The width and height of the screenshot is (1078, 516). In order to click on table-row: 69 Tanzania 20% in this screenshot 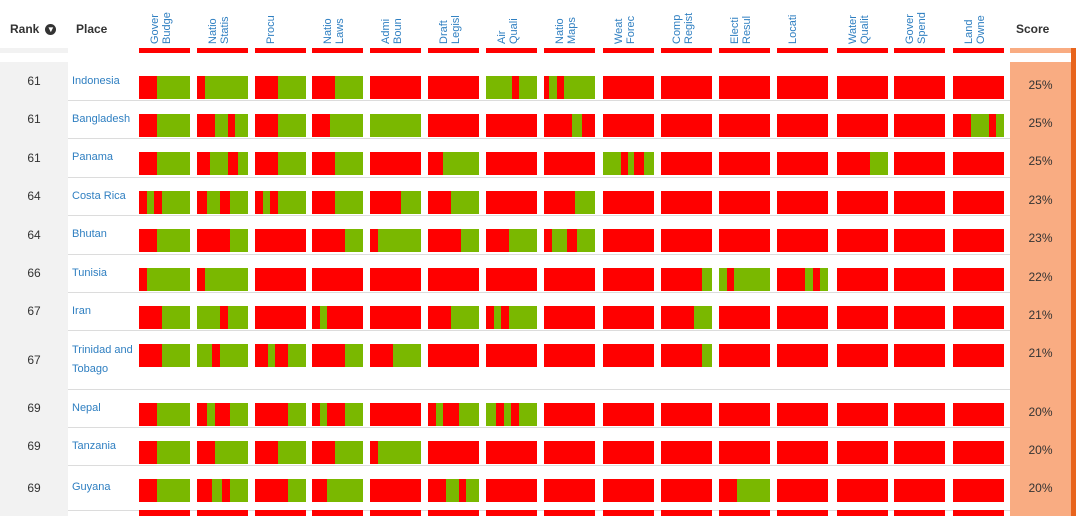, I will do `click(535, 446)`.